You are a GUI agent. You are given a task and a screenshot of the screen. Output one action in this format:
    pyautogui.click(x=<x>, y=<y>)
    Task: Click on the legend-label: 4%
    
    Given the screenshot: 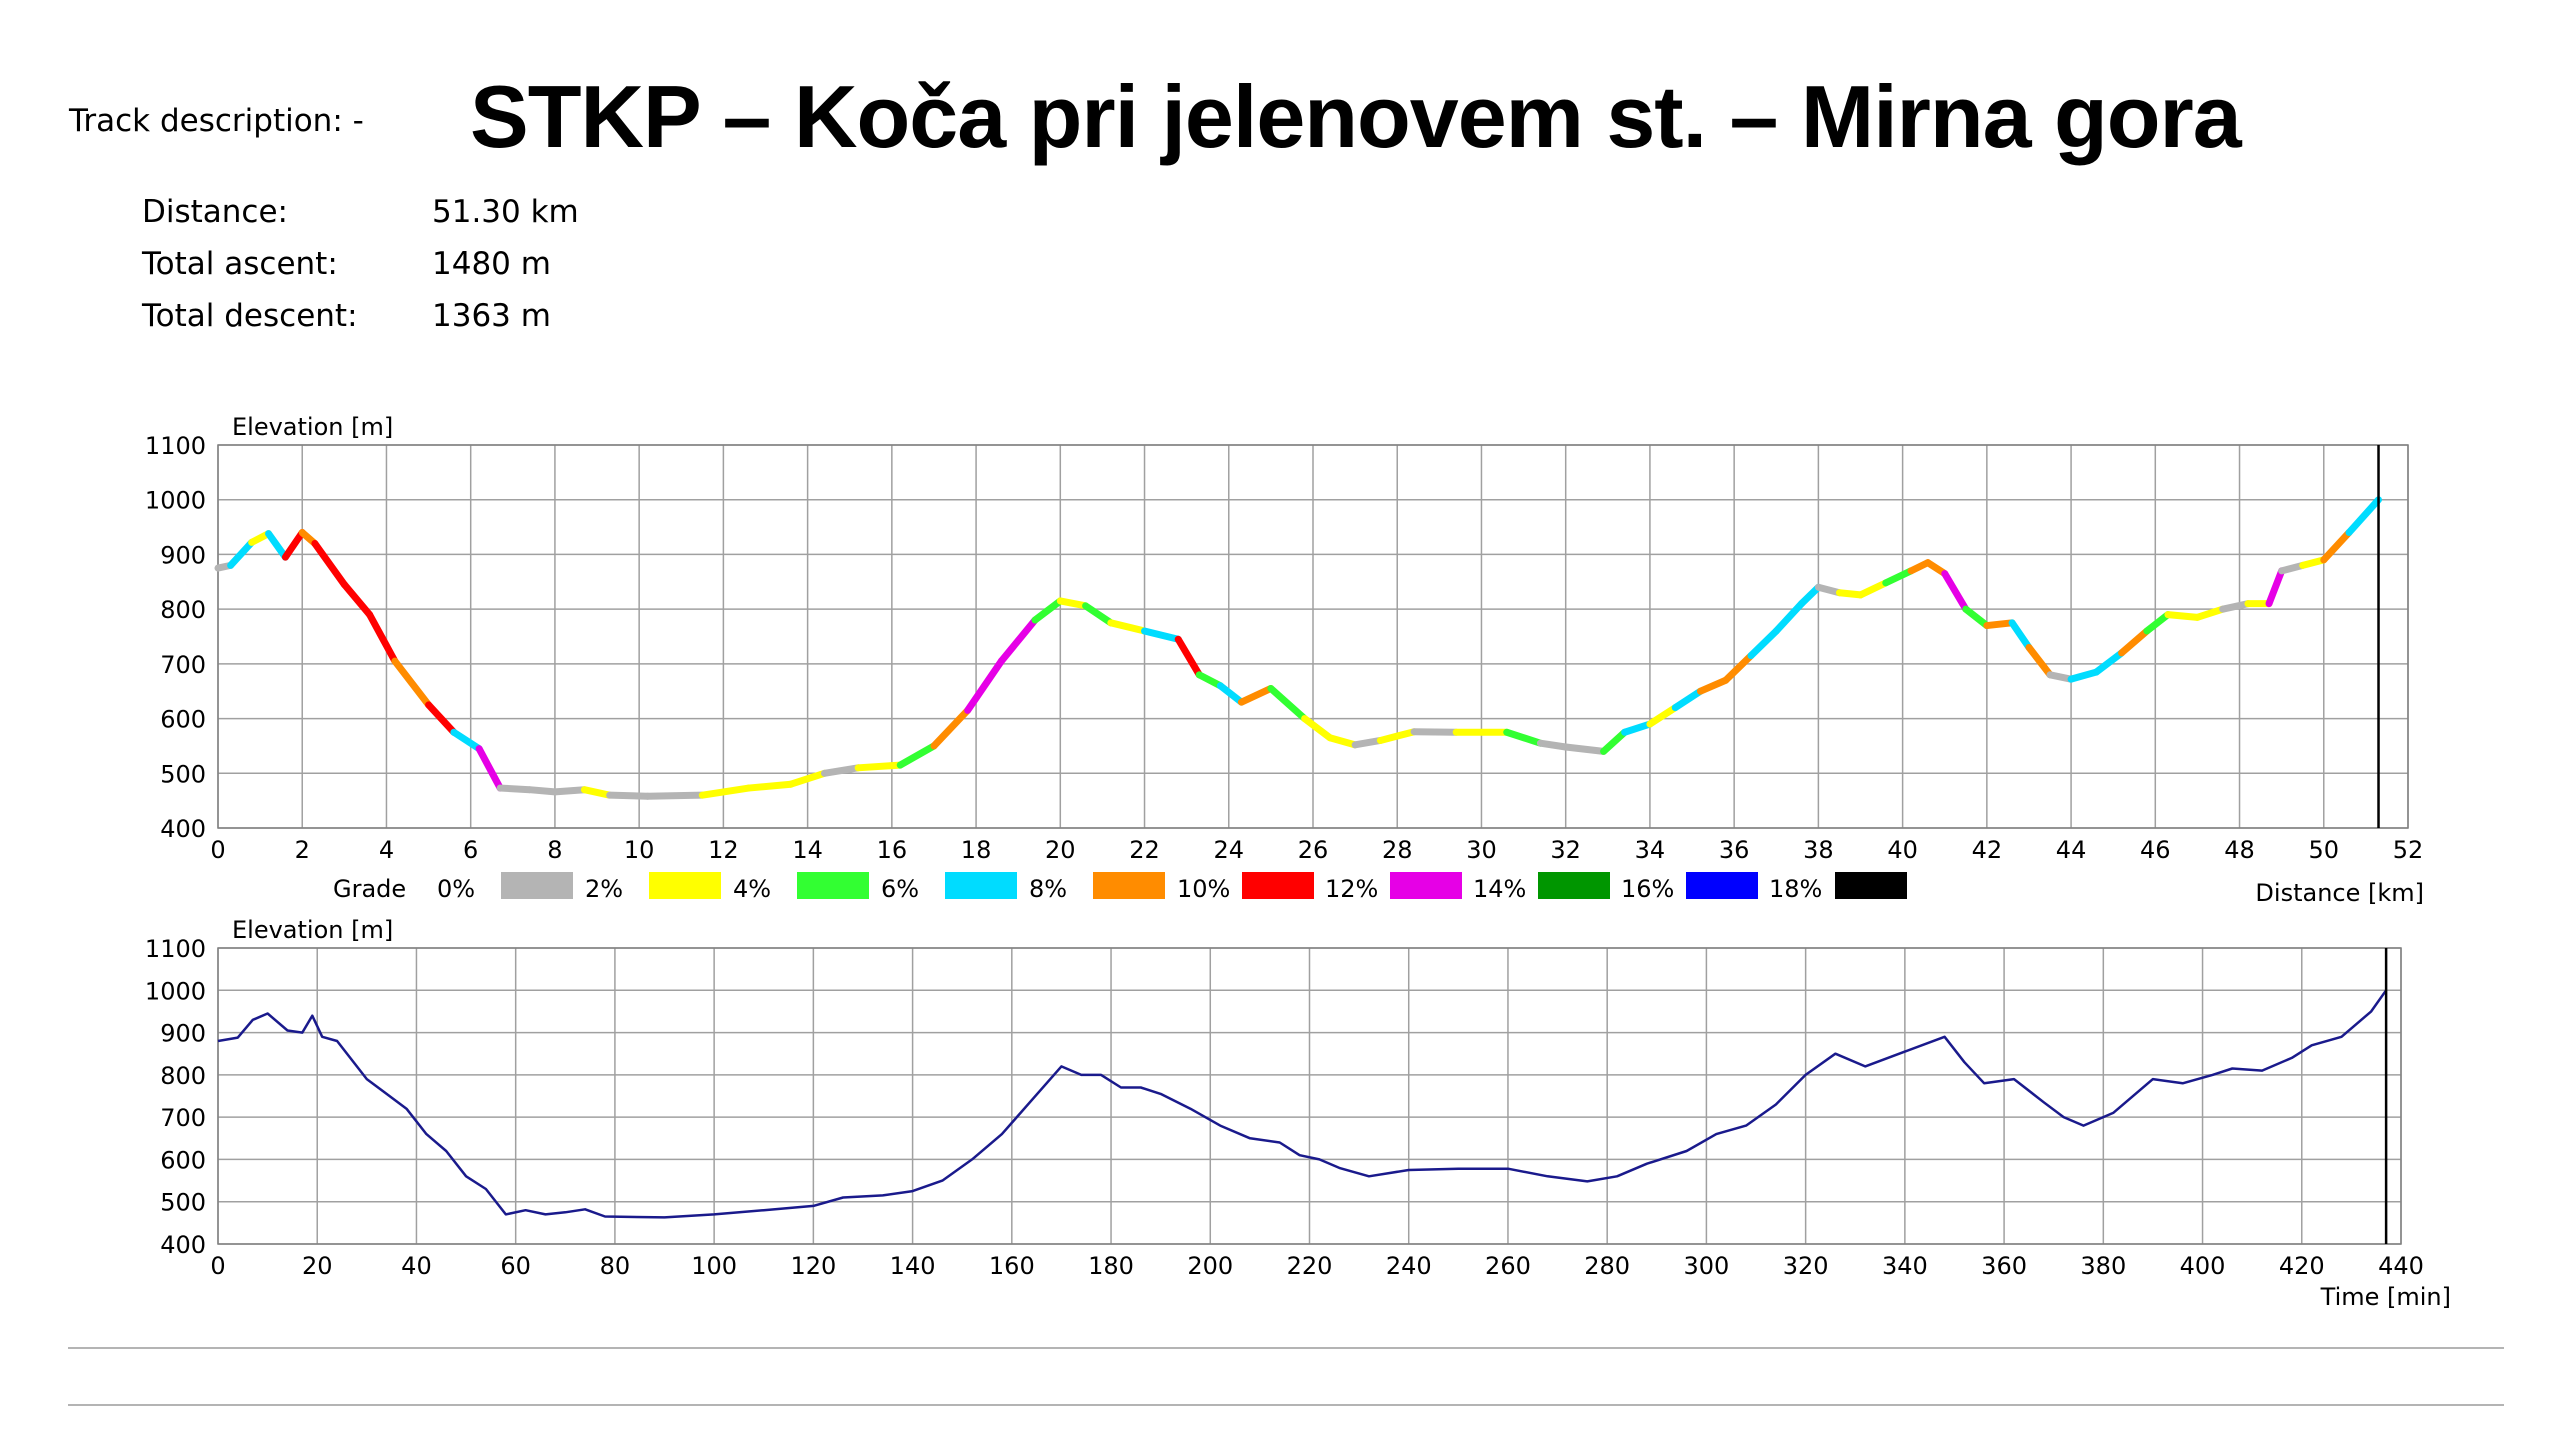 What is the action you would take?
    pyautogui.click(x=752, y=889)
    